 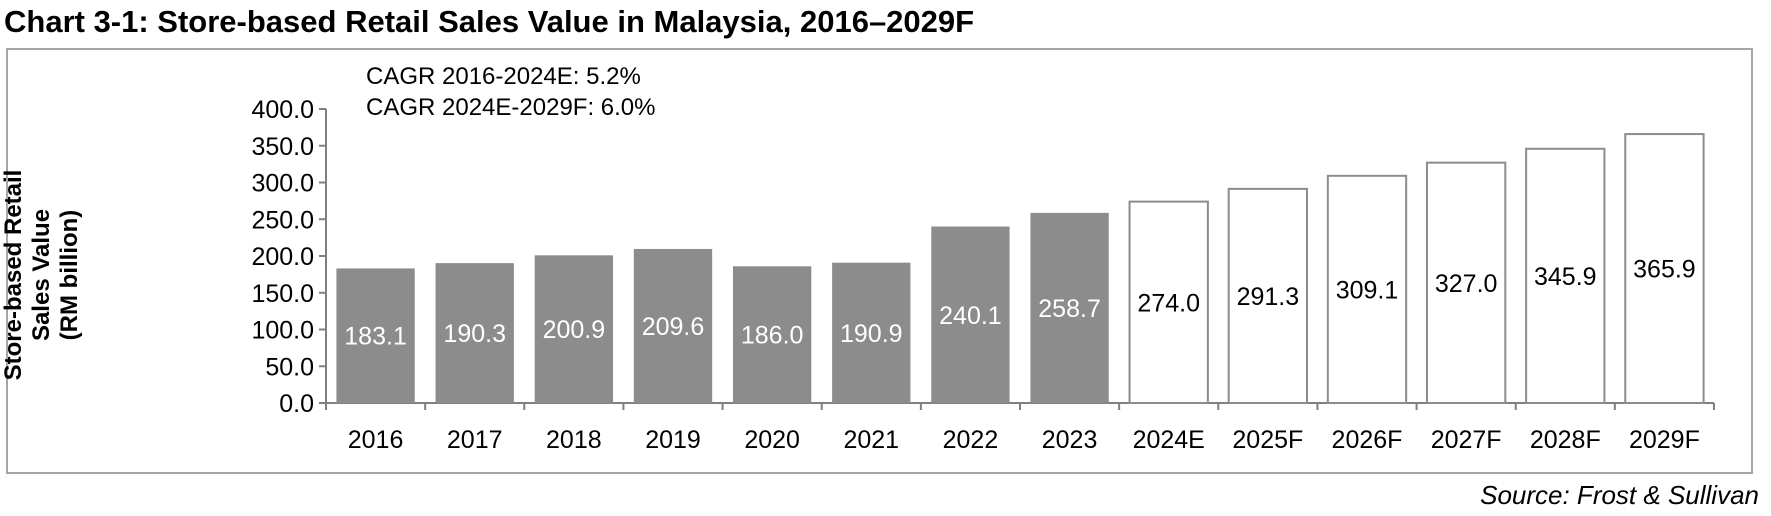 I want to click on data-label-2018: 200.9, so click(x=574, y=330).